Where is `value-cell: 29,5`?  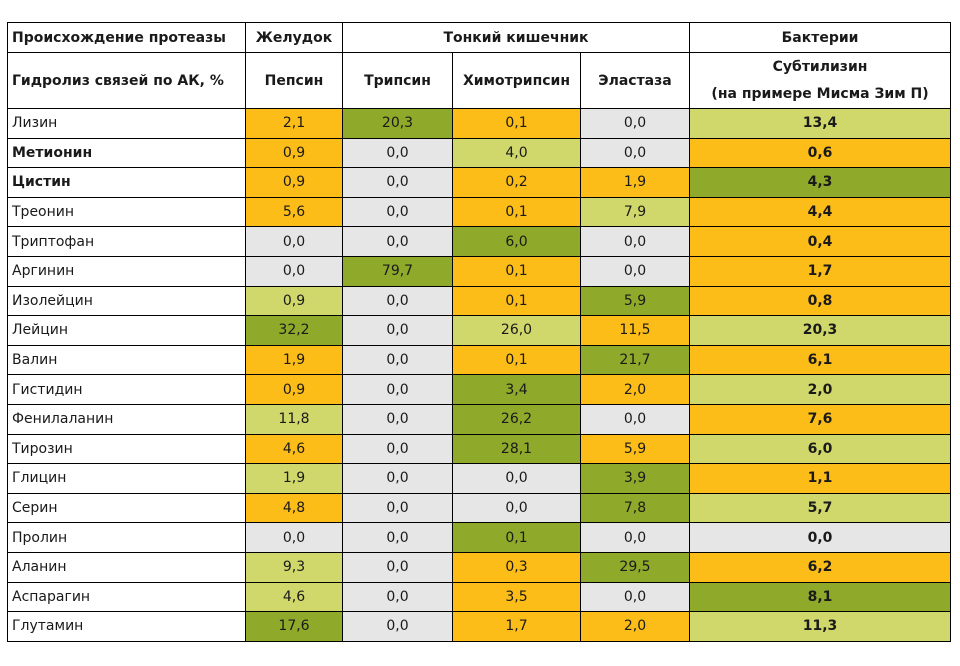
value-cell: 29,5 is located at coordinates (635, 567).